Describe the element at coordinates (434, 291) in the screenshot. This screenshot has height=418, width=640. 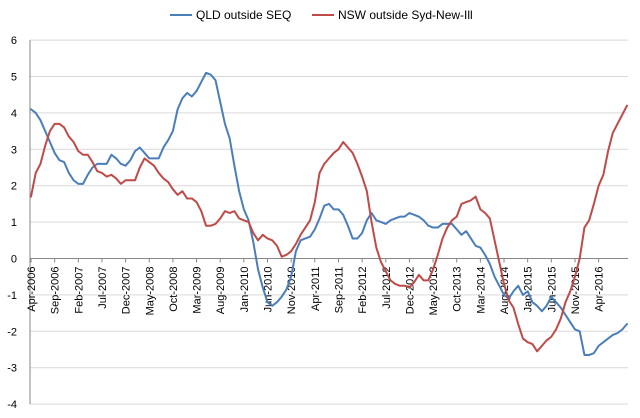
I see `x-tick-label: May-2013` at that location.